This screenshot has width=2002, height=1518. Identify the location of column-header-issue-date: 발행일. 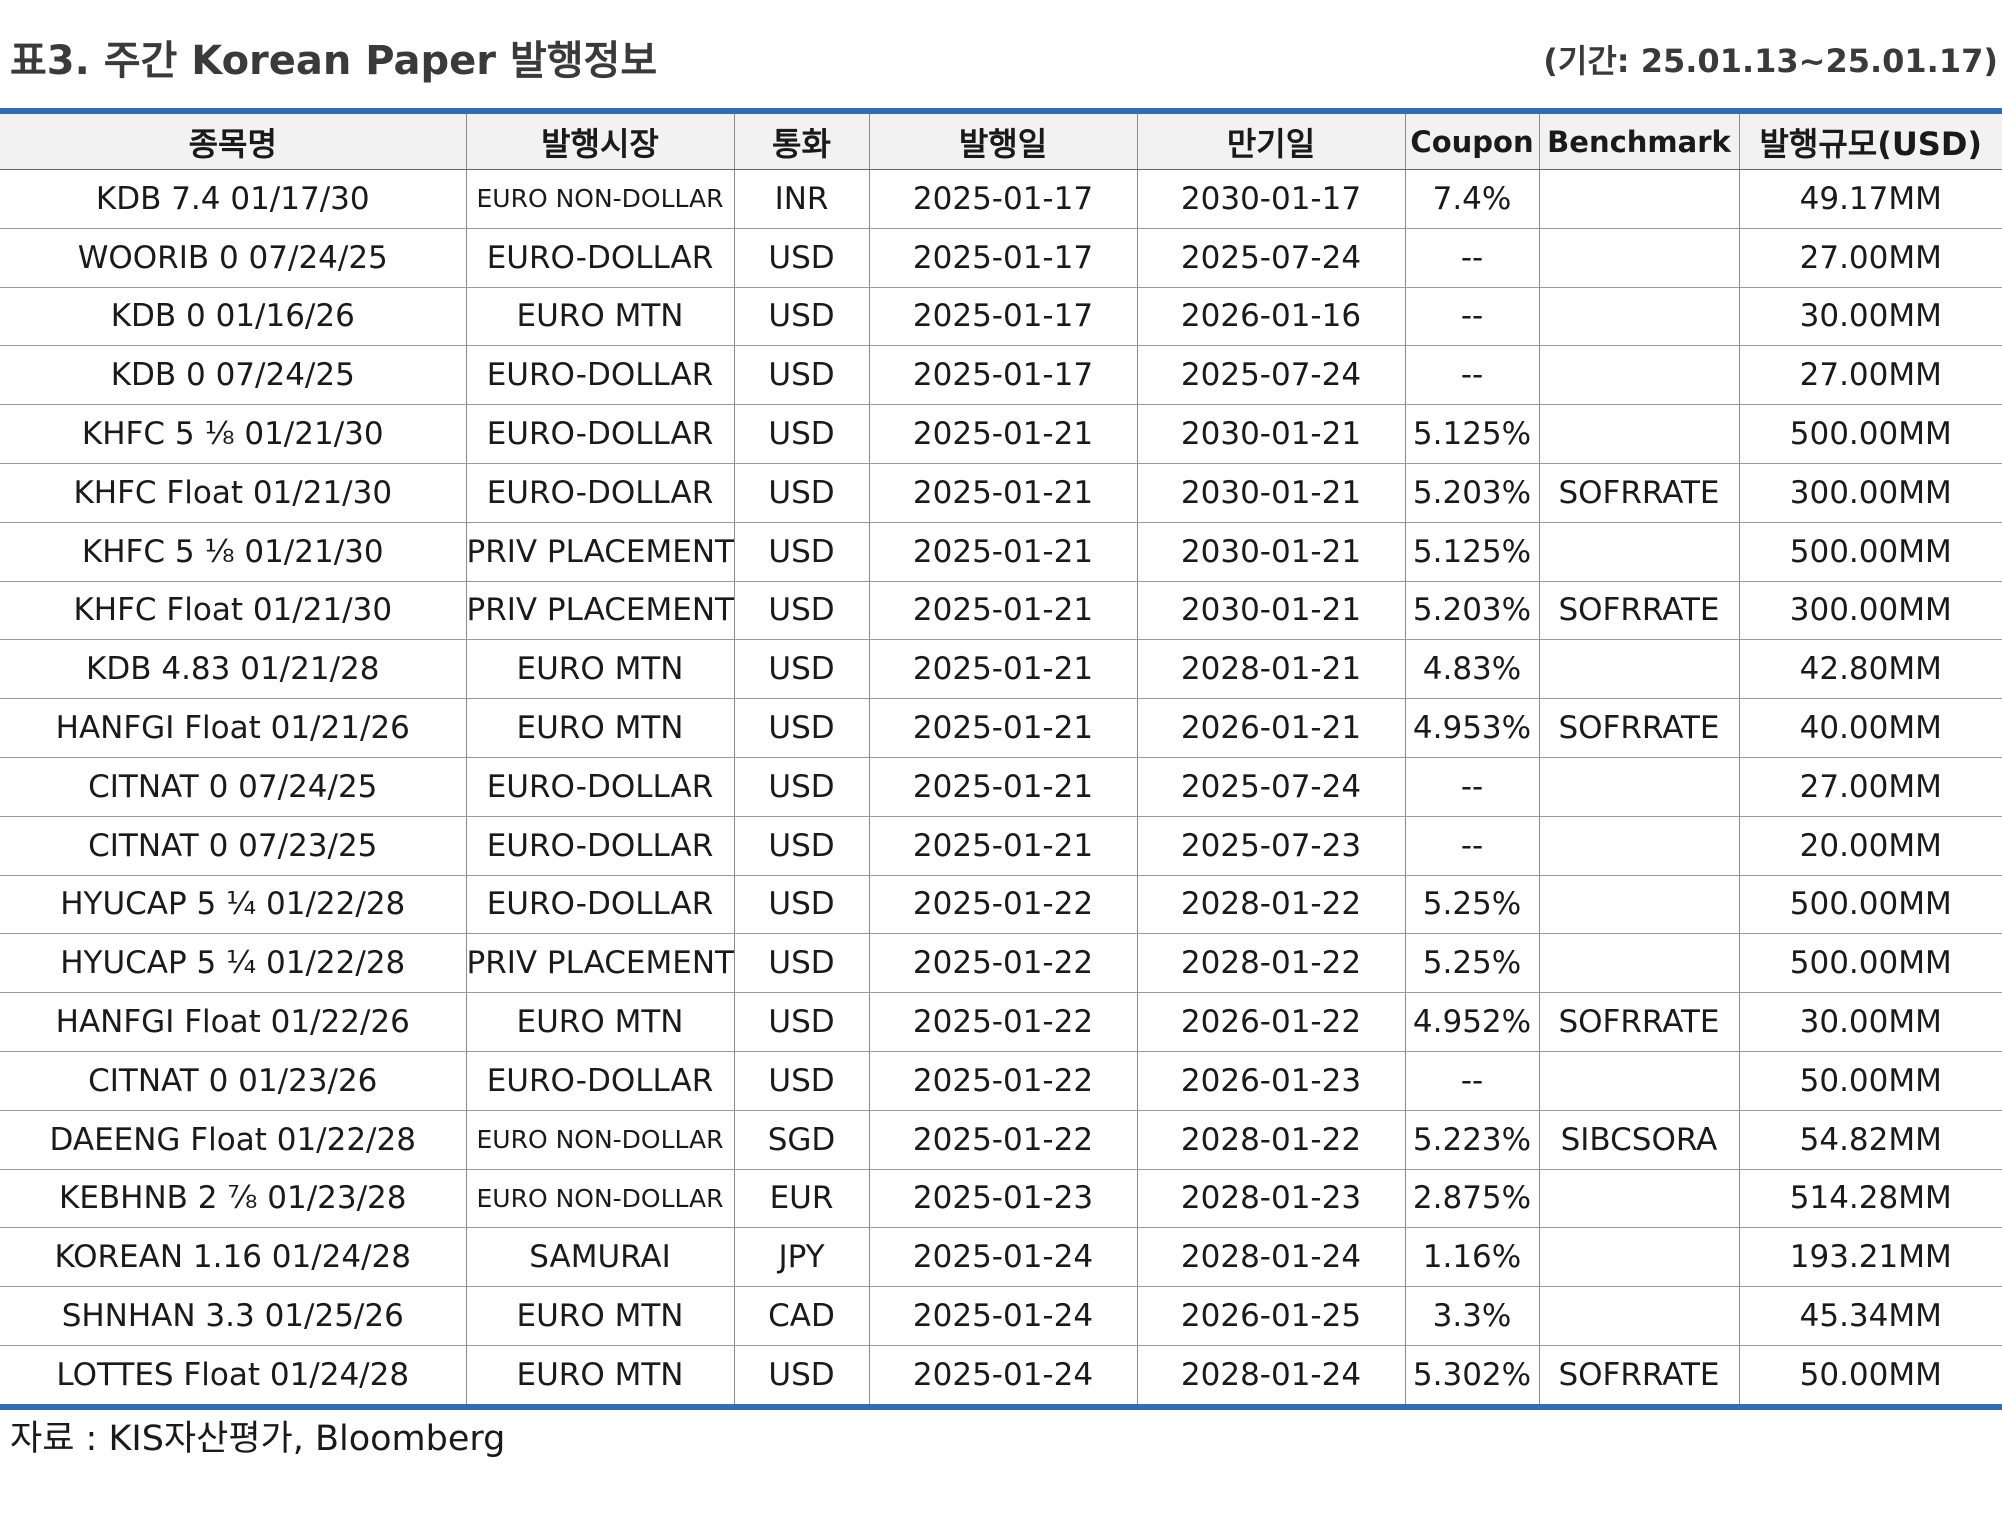
(1003, 142).